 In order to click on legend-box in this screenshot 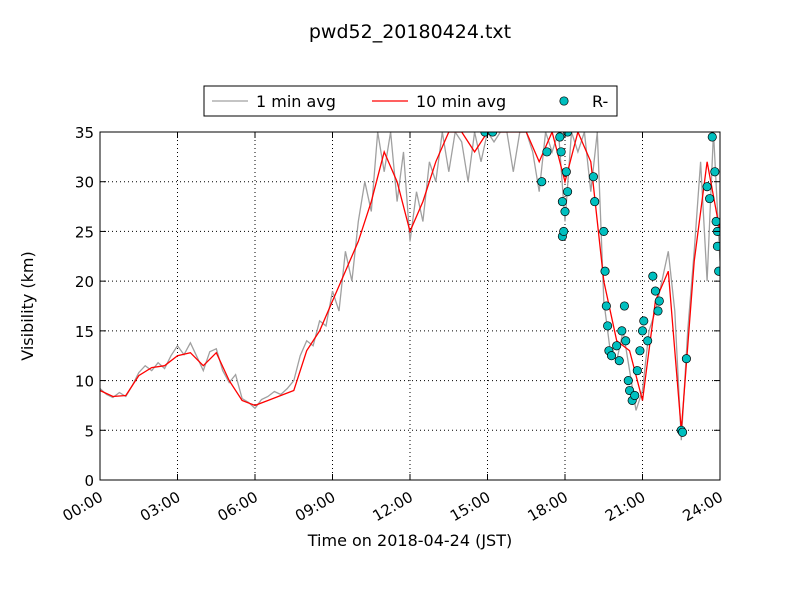, I will do `click(410, 101)`.